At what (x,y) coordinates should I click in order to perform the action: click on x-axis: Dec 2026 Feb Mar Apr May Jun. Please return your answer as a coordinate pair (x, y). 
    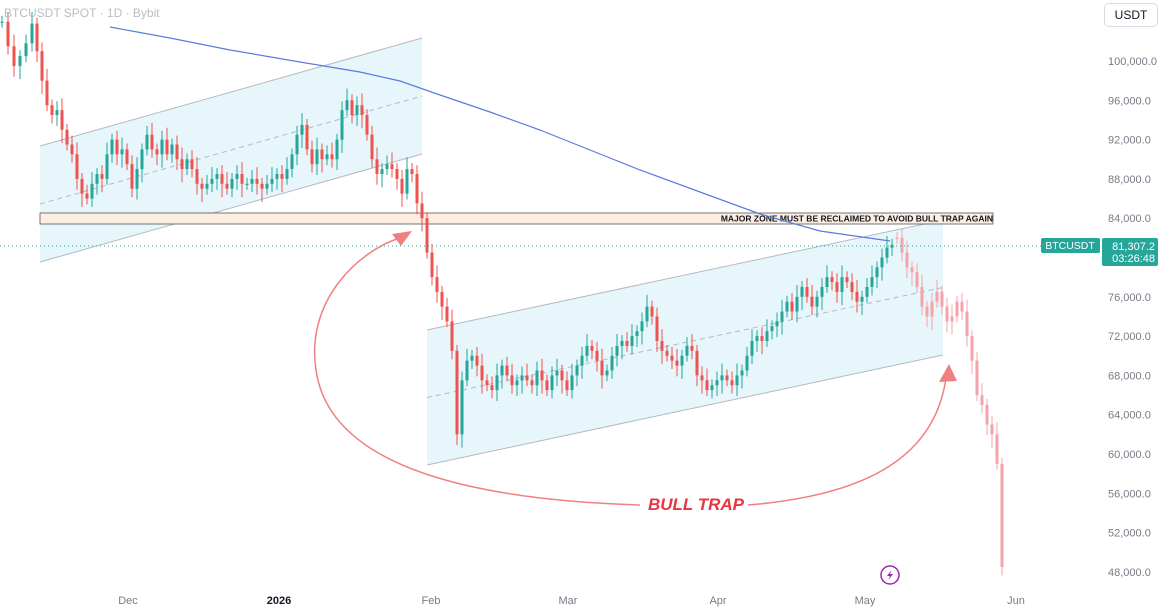
    Looking at the image, I should click on (571, 601).